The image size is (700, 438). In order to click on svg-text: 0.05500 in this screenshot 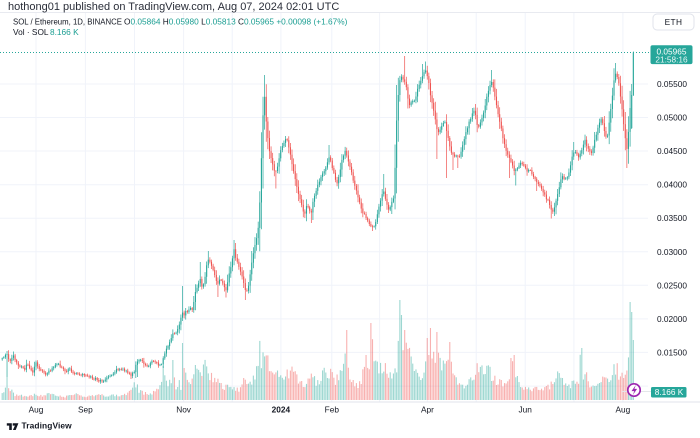, I will do `click(672, 84)`.